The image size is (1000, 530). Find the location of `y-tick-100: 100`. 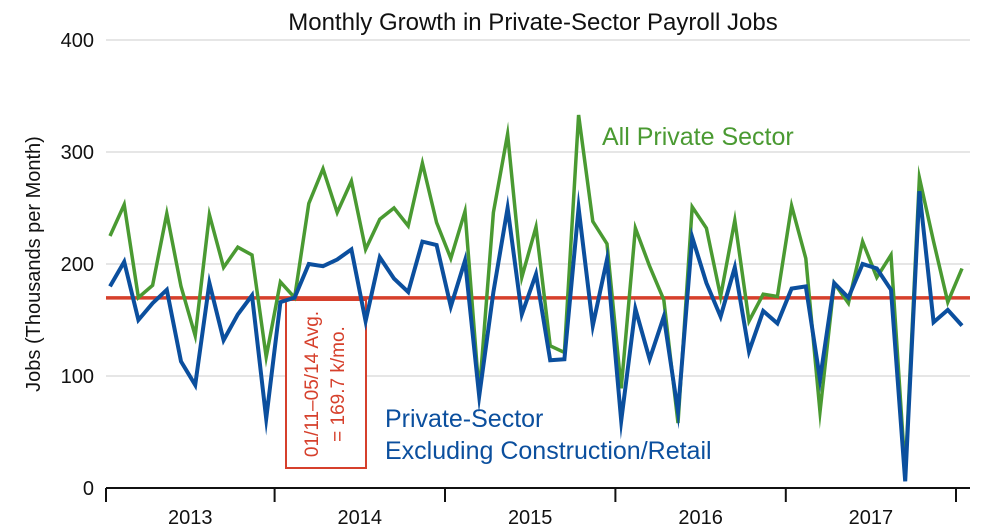

y-tick-100: 100 is located at coordinates (77, 377).